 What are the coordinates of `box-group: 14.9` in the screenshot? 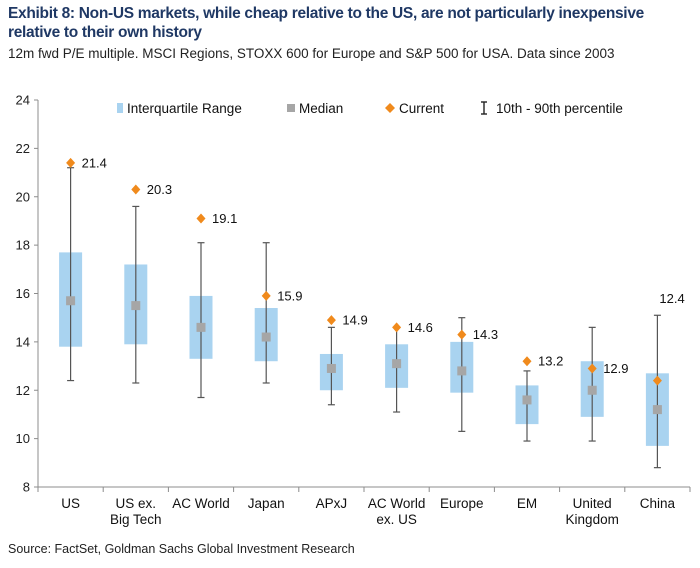 It's located at (343, 359).